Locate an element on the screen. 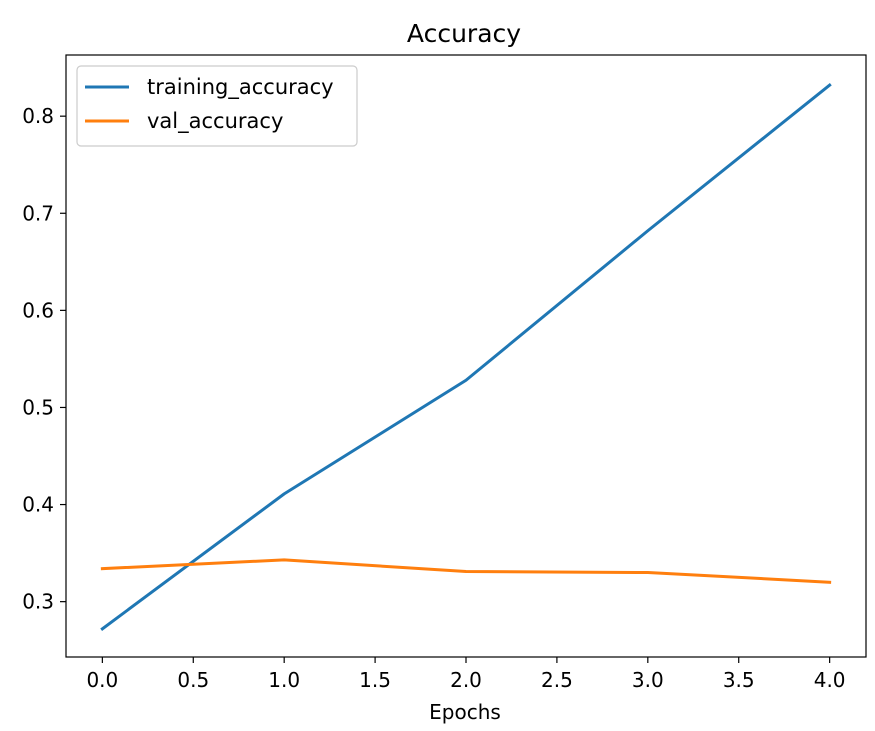  x-axis-label: Epochs is located at coordinates (465, 712).